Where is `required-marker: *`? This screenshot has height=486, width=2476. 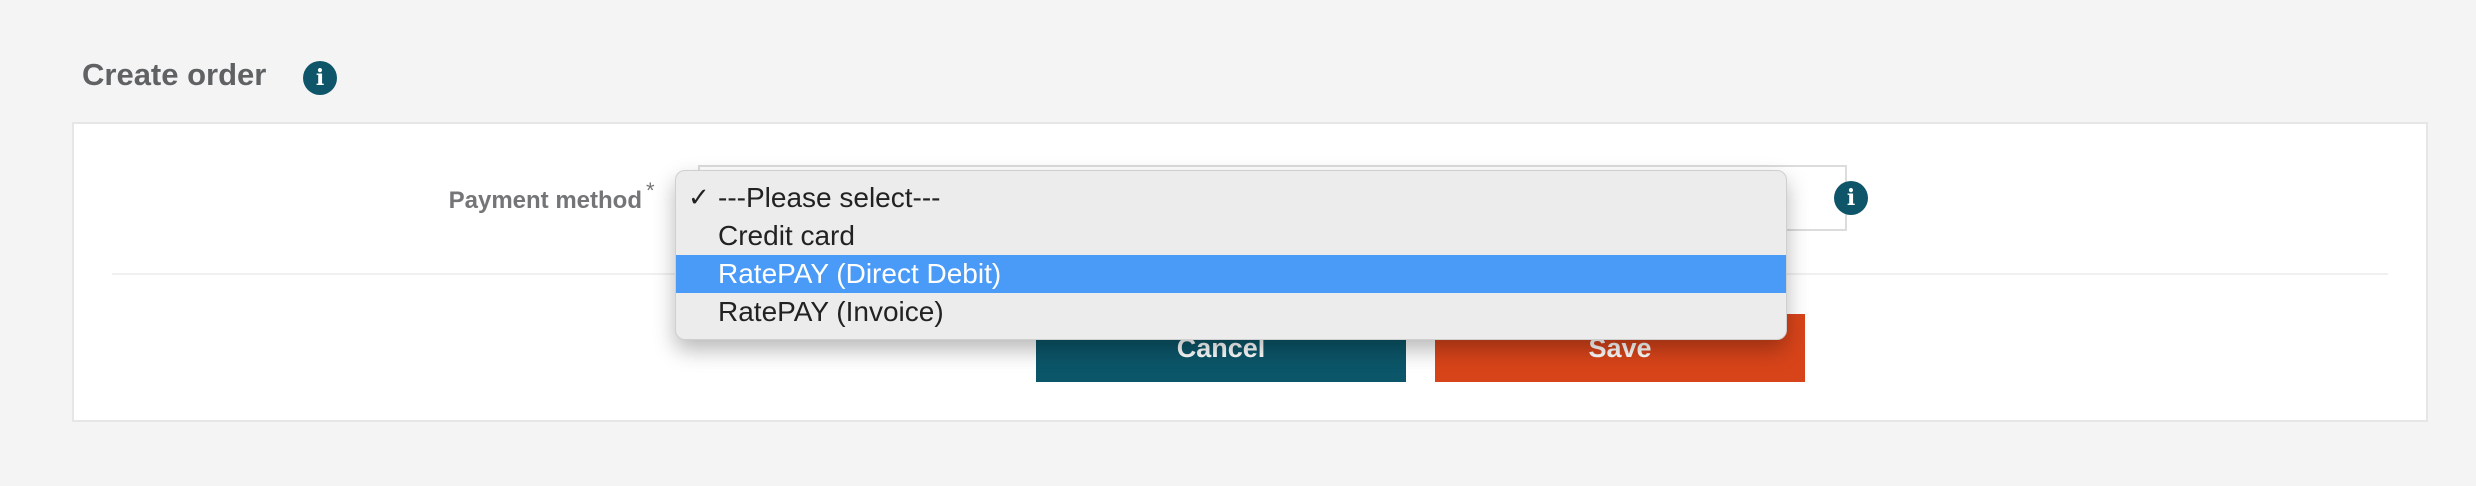 required-marker: * is located at coordinates (650, 190).